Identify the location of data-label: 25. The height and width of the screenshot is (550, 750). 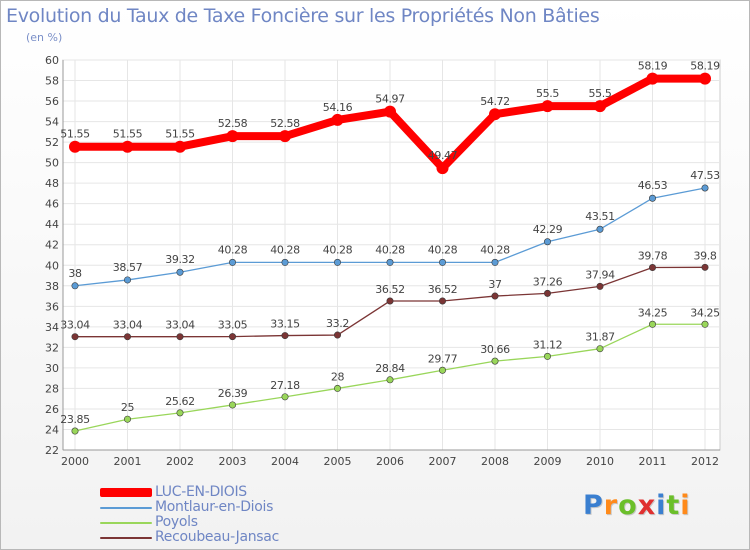
(128, 407).